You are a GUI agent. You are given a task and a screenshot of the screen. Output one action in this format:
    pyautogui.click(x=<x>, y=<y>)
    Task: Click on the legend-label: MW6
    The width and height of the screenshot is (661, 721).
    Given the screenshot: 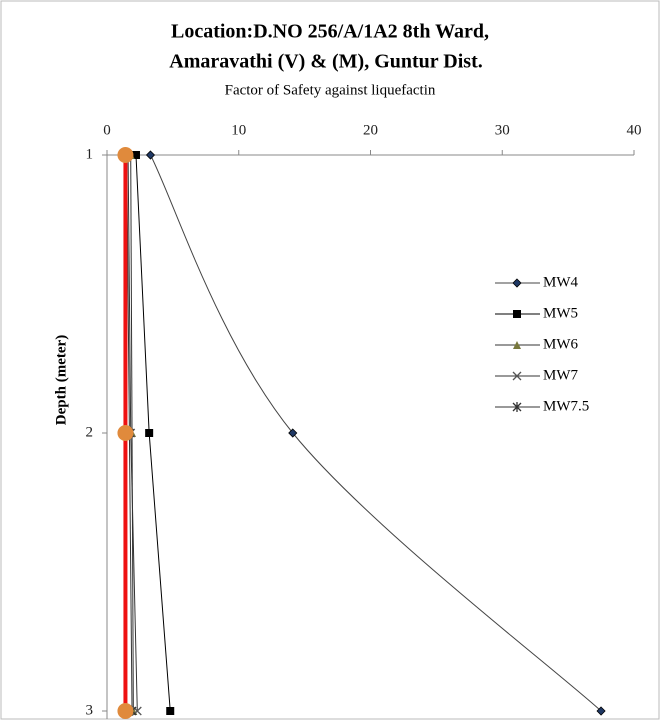 What is the action you would take?
    pyautogui.click(x=560, y=344)
    